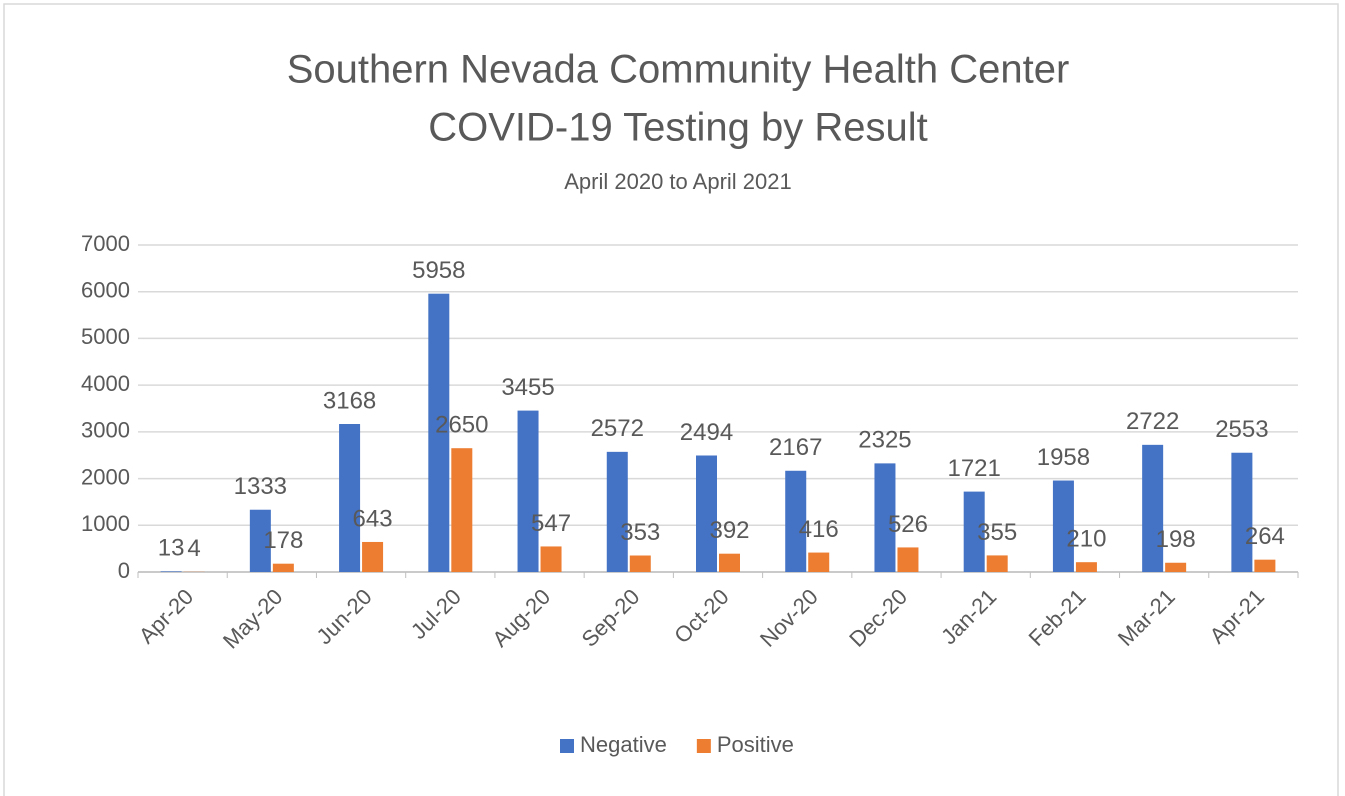  What do you see at coordinates (1063, 457) in the screenshot?
I see `data-label: 1958` at bounding box center [1063, 457].